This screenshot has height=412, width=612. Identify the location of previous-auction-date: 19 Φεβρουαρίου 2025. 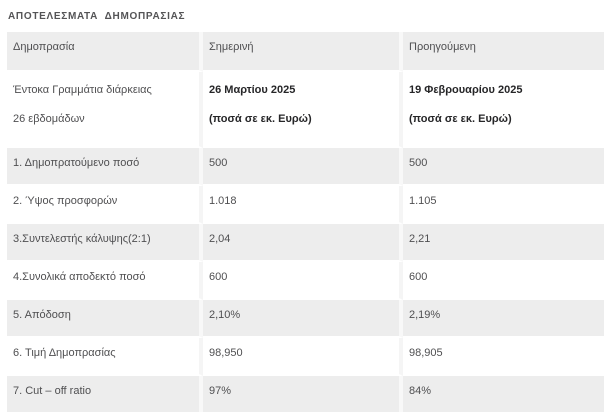
(466, 90).